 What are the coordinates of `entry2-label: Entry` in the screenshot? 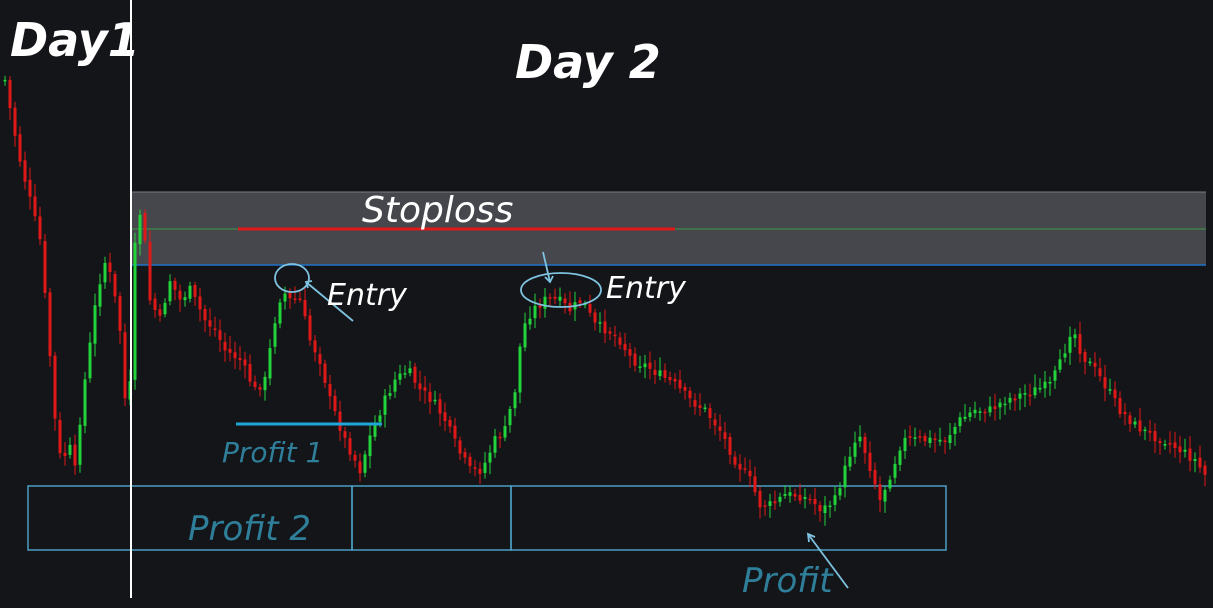 It's located at (646, 288).